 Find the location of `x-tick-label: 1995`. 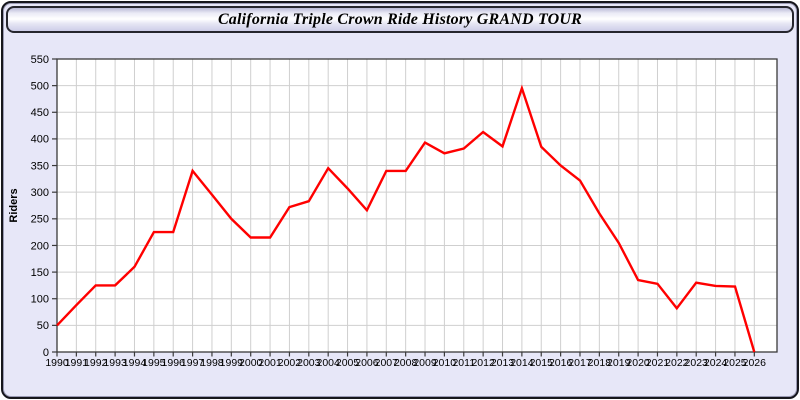

x-tick-label: 1995 is located at coordinates (154, 363).